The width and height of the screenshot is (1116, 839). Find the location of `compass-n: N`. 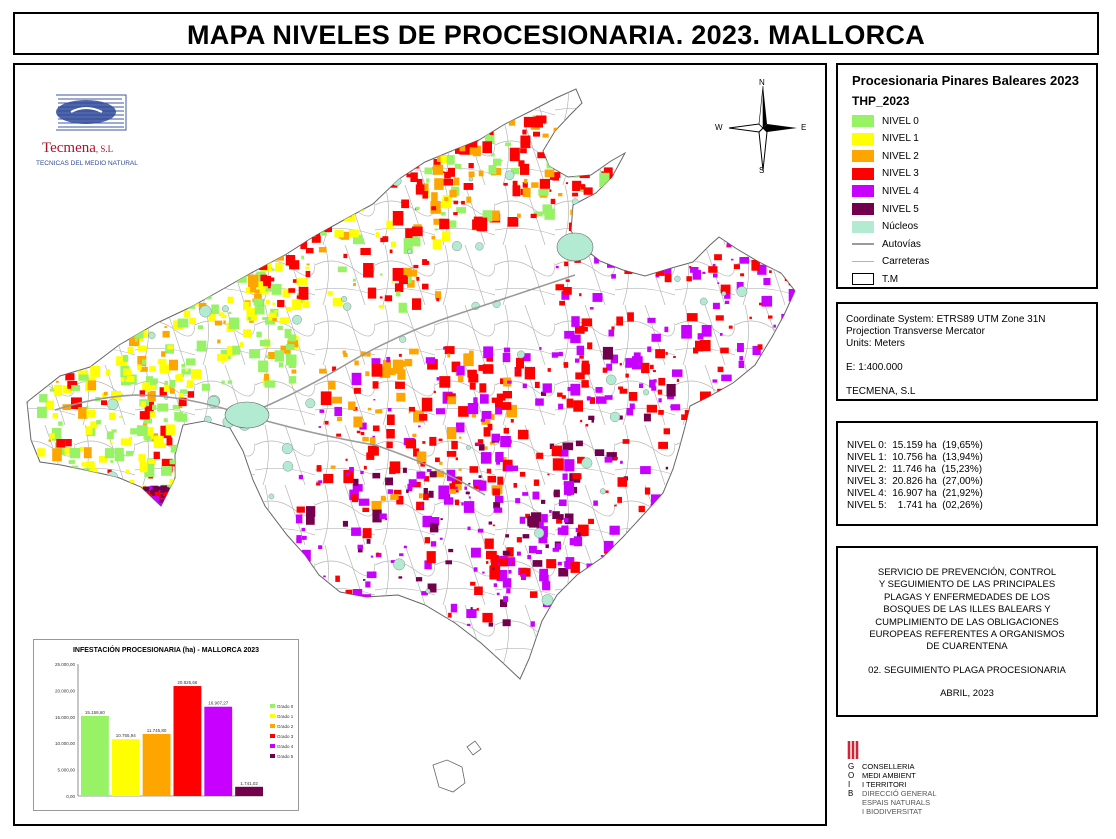

compass-n: N is located at coordinates (762, 82).